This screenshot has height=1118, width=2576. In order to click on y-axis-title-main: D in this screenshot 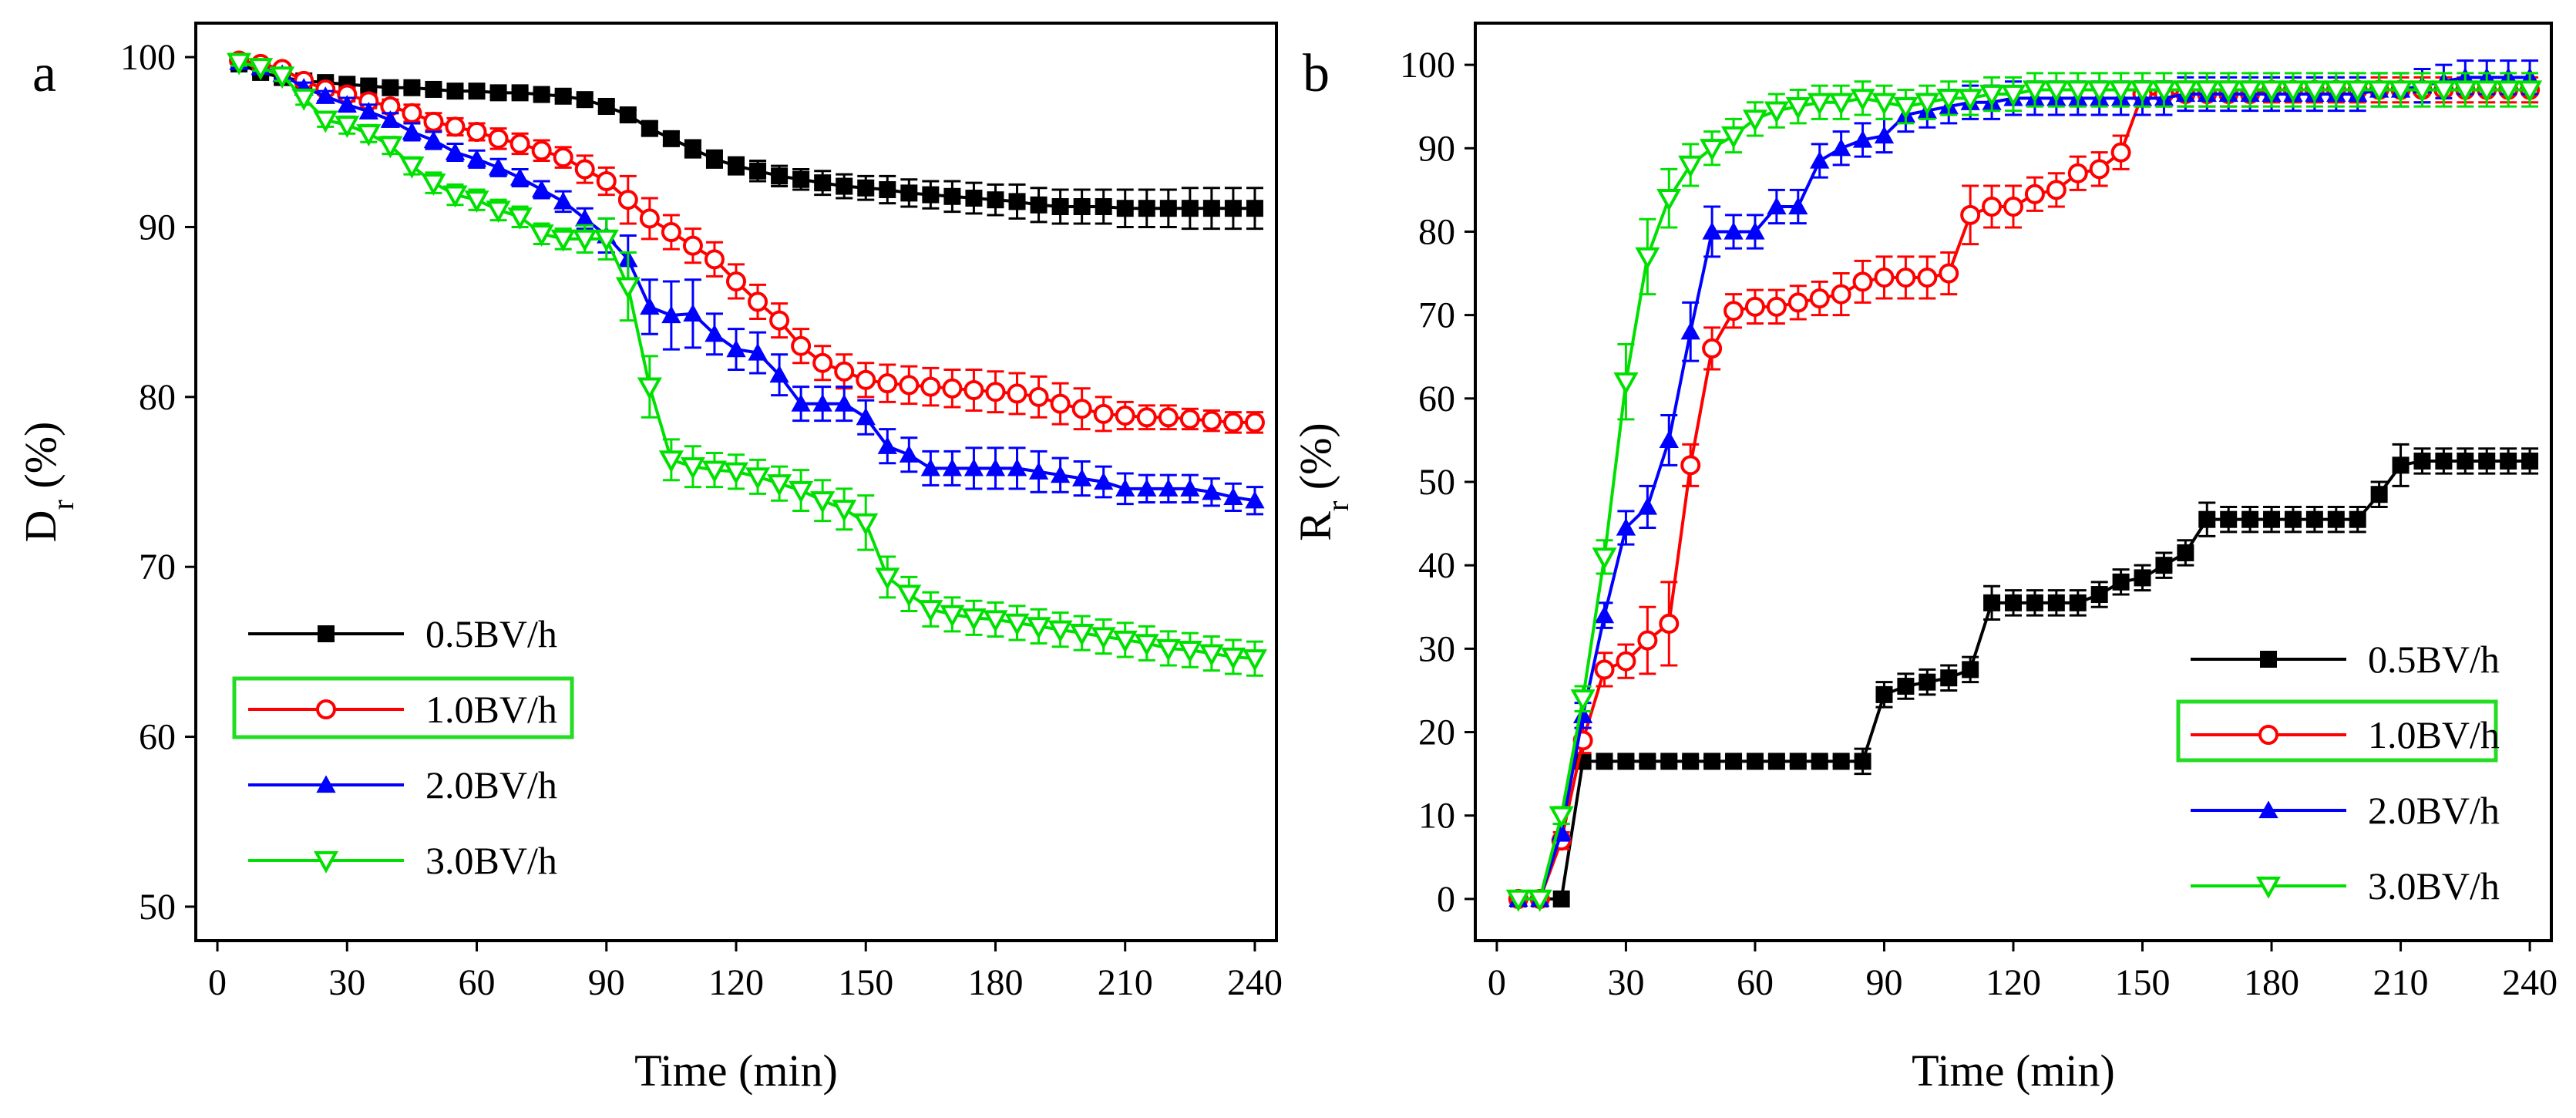, I will do `click(40, 526)`.